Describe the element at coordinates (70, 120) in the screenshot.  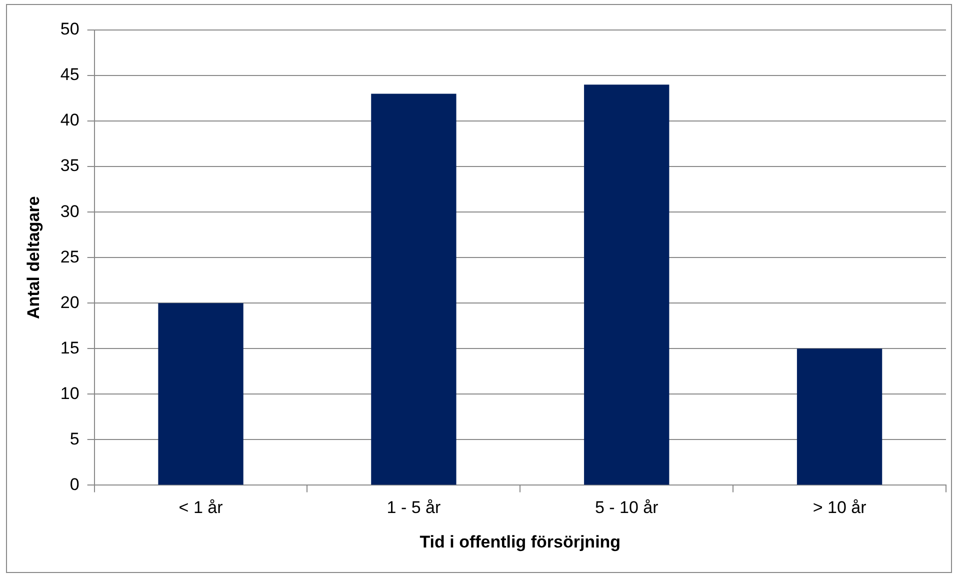
I see `y-tick-label: 40` at that location.